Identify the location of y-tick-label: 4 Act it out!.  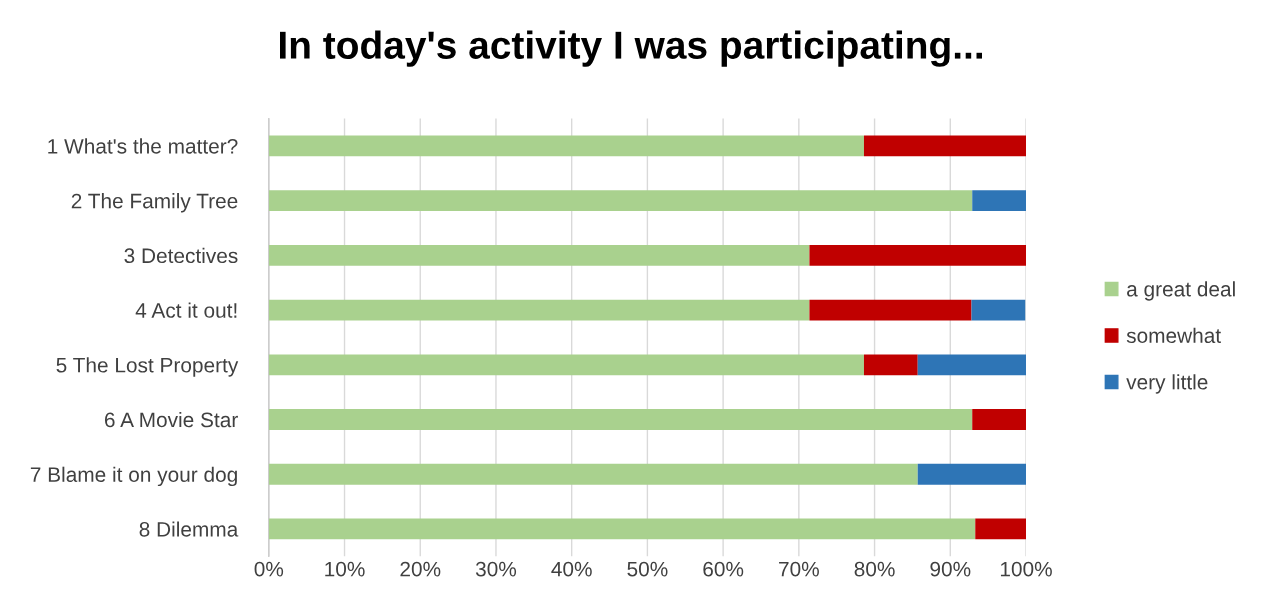
(186, 310).